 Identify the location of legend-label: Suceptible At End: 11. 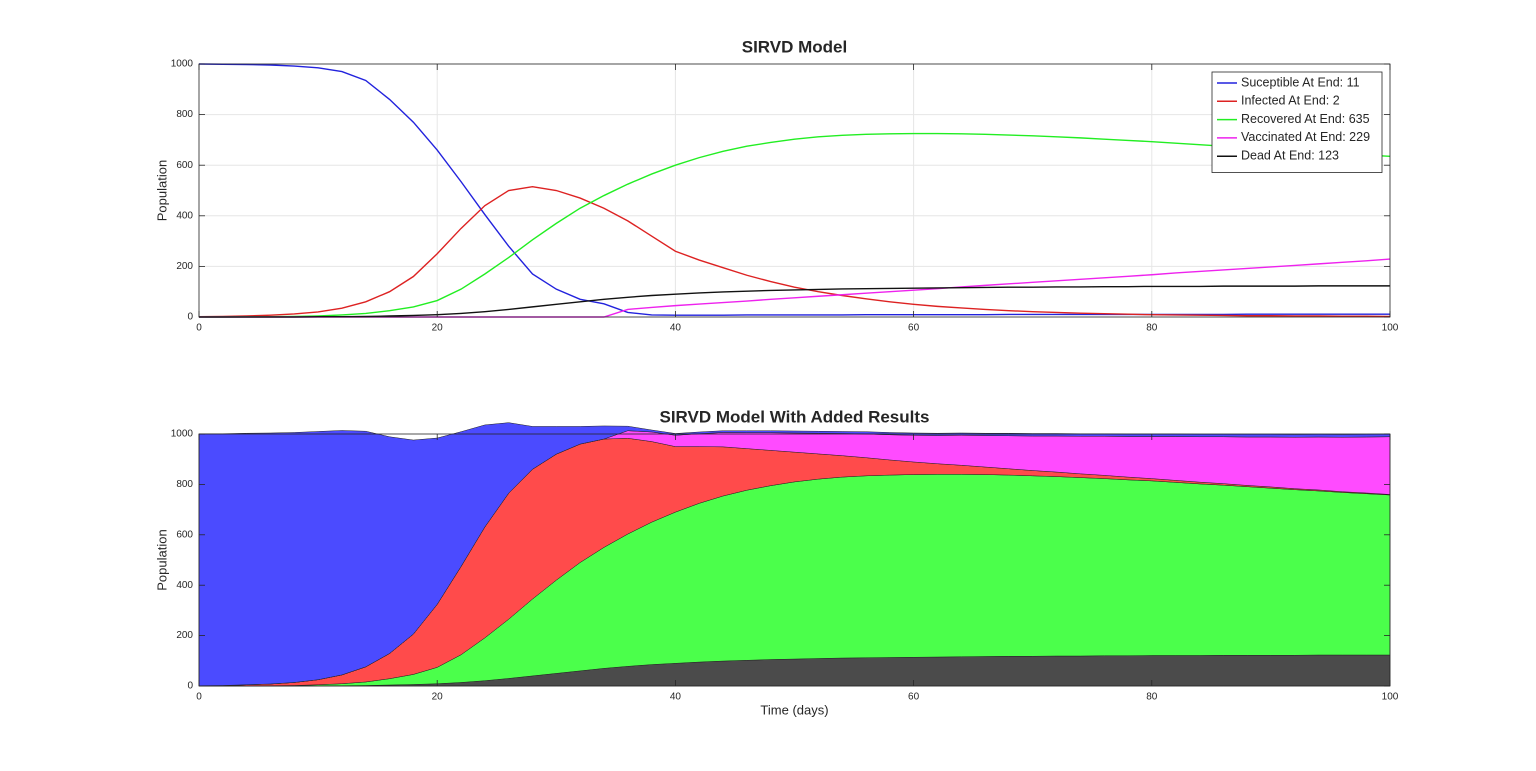
(1300, 82).